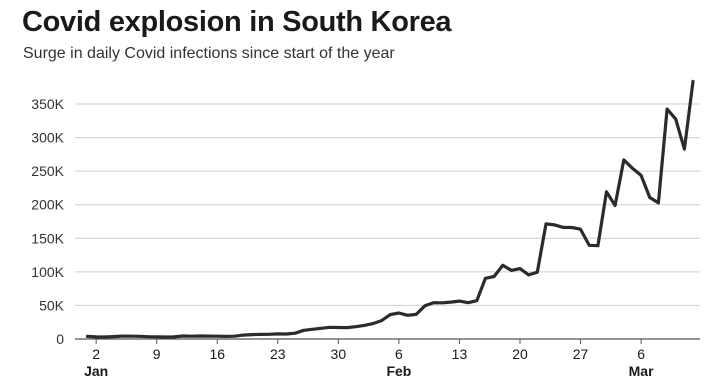  What do you see at coordinates (520, 354) in the screenshot?
I see `x-tick-label: 20` at bounding box center [520, 354].